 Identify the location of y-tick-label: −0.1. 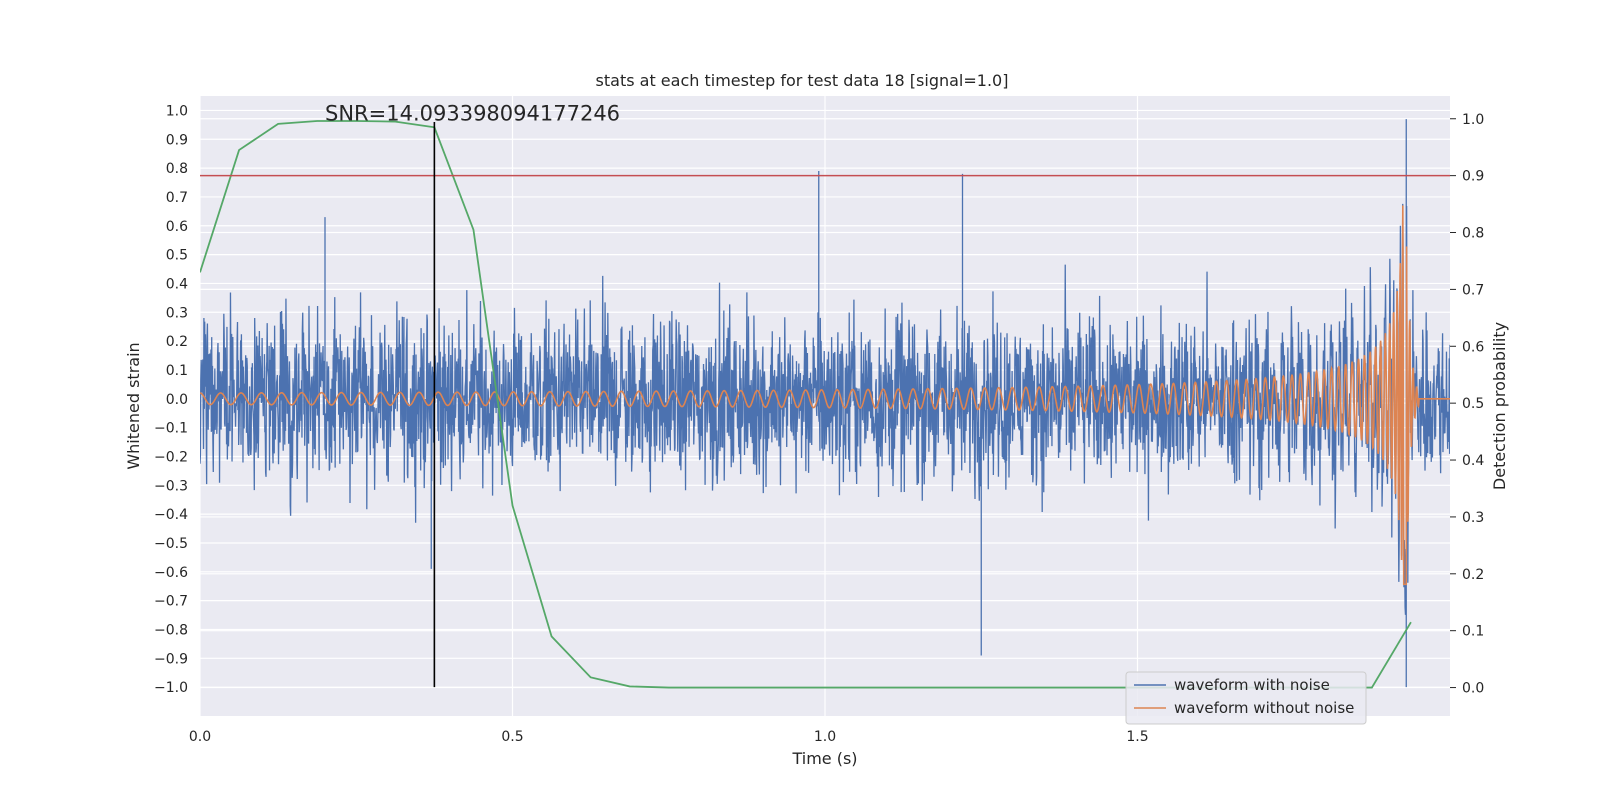
(171, 429).